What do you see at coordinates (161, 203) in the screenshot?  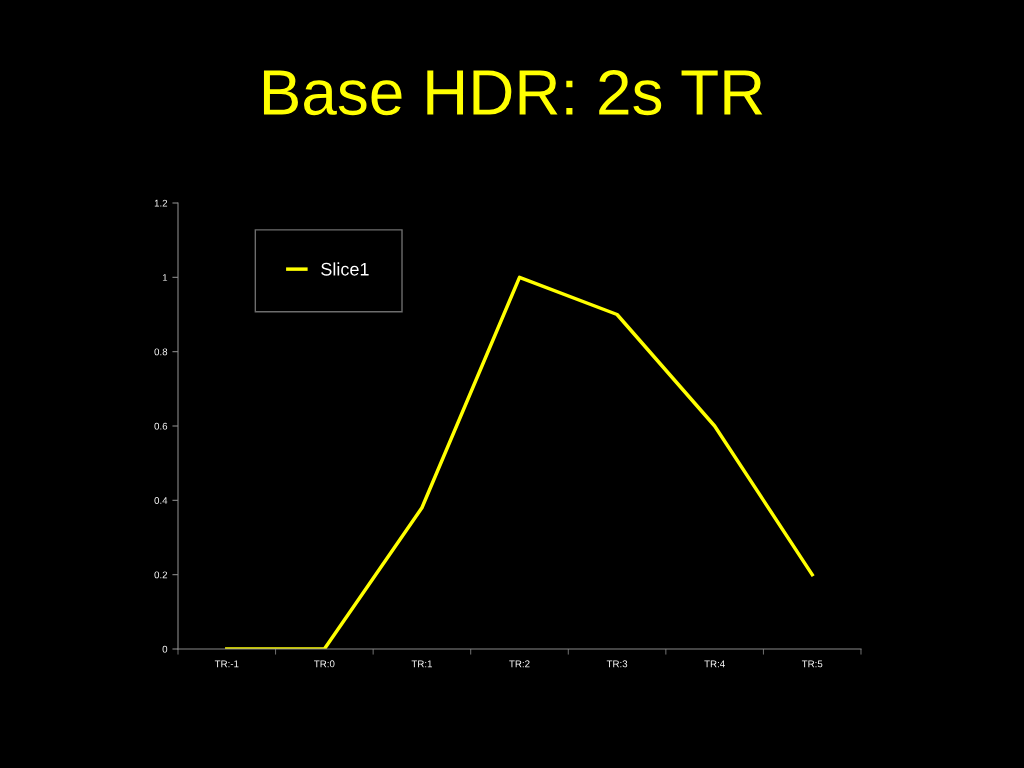 I see `y-tick-label: 1.2` at bounding box center [161, 203].